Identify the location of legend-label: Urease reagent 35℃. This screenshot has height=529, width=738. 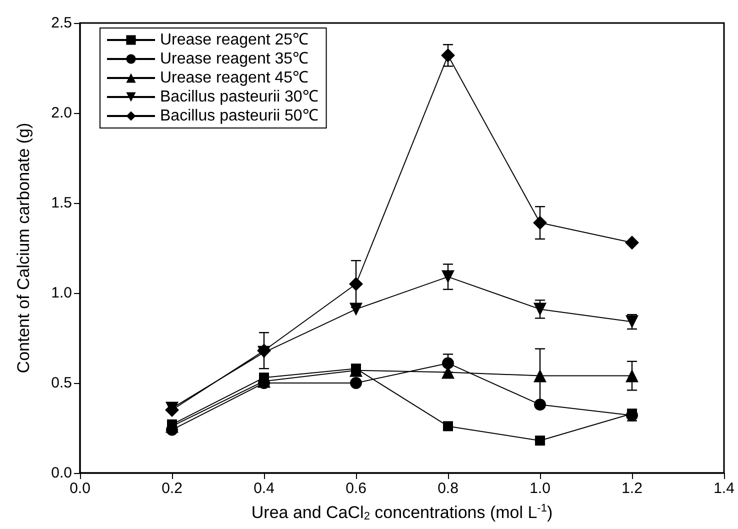
(234, 59).